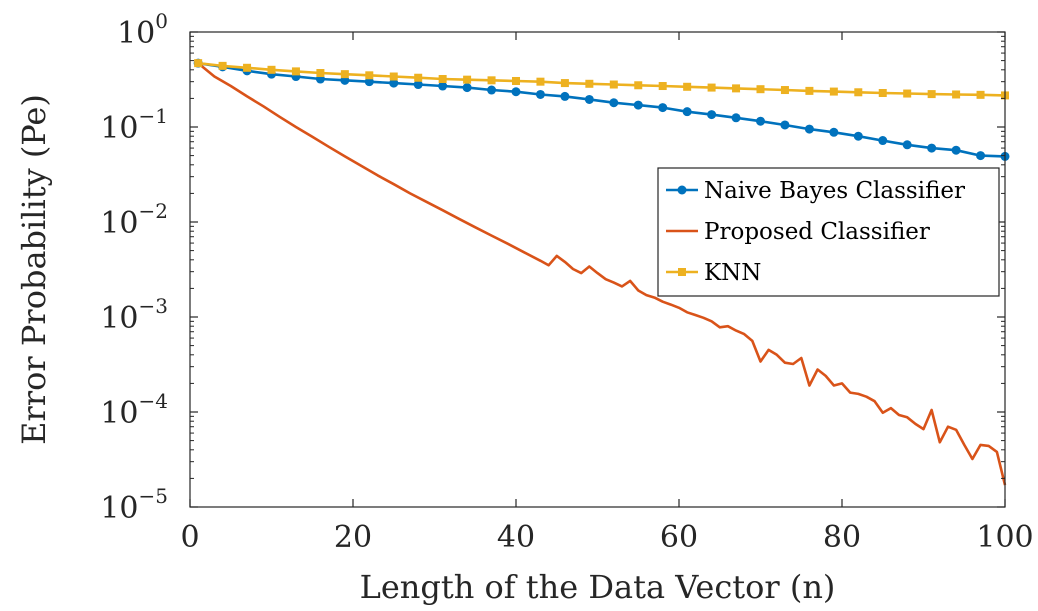 Image resolution: width=1038 pixels, height=611 pixels. Describe the element at coordinates (153, 401) in the screenshot. I see `y-tick-exponent: −4` at that location.